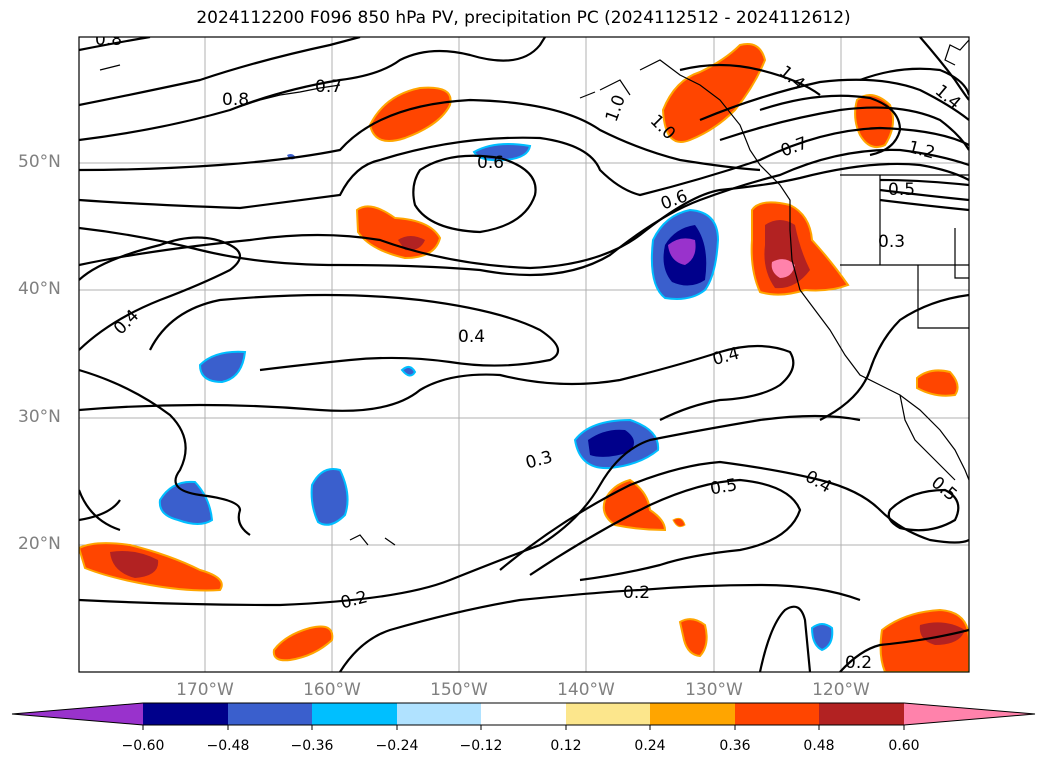  I want to click on colorbar-tick-label: 0.24, so click(650, 746).